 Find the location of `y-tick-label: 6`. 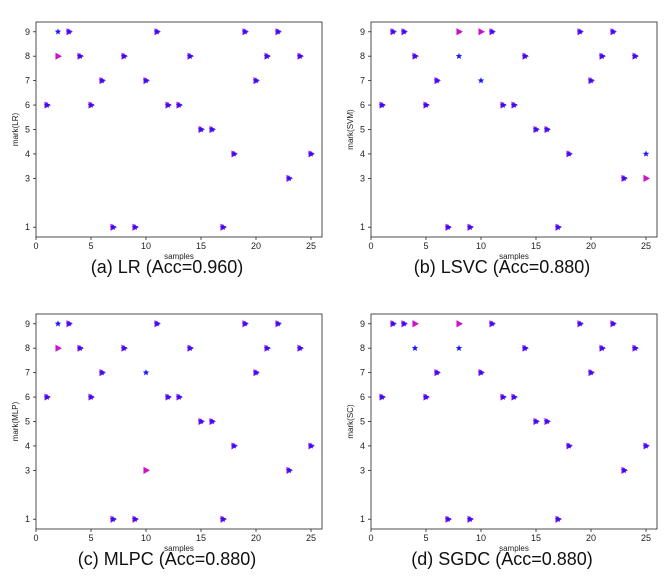

y-tick-label: 6 is located at coordinates (362, 105).